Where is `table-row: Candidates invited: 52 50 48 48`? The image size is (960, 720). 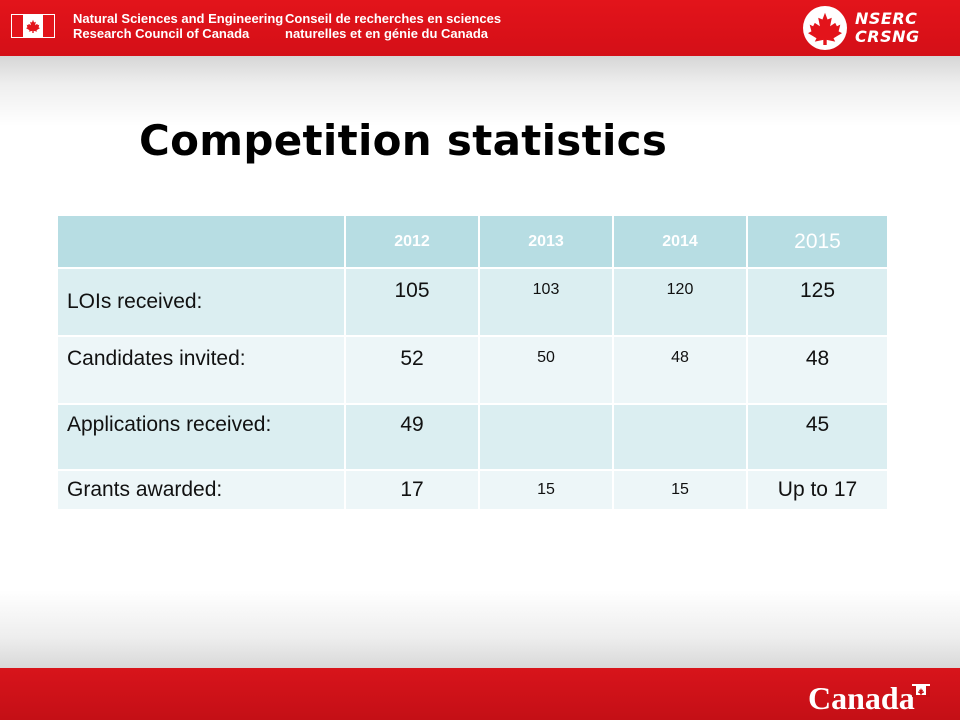
table-row: Candidates invited: 52 50 48 48 is located at coordinates (473, 370).